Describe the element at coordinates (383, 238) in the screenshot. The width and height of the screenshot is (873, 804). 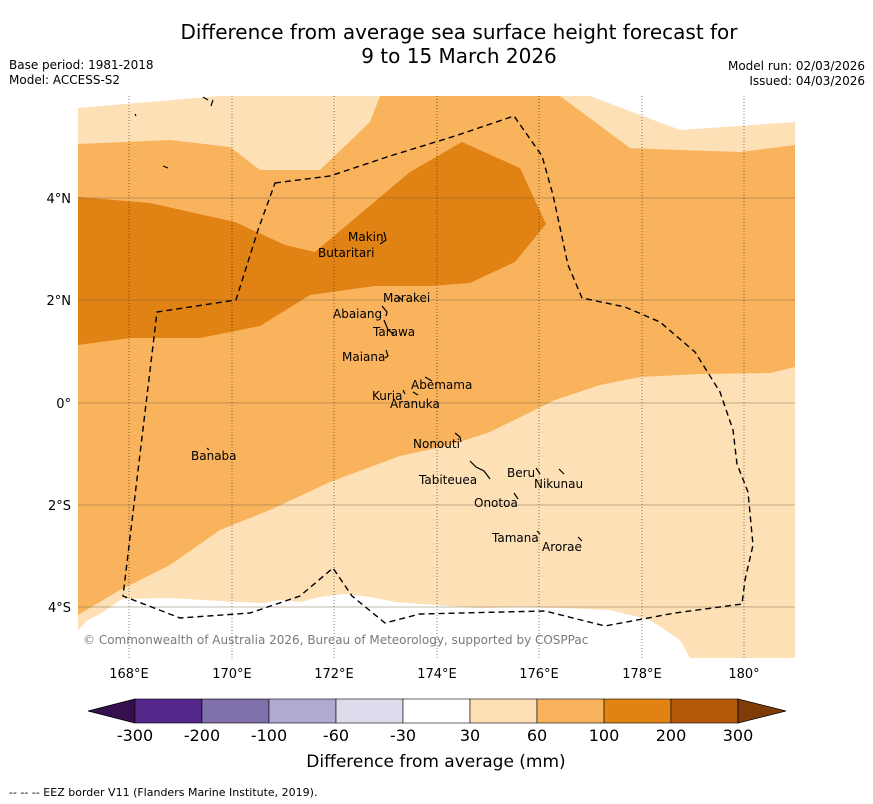
I see `island-makin-shape` at that location.